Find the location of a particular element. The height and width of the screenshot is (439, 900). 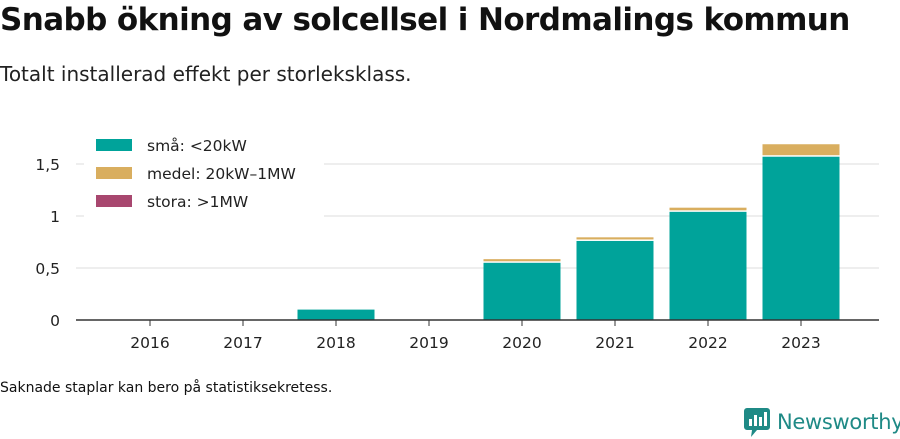

x-tick-label: 2017 is located at coordinates (242, 343).